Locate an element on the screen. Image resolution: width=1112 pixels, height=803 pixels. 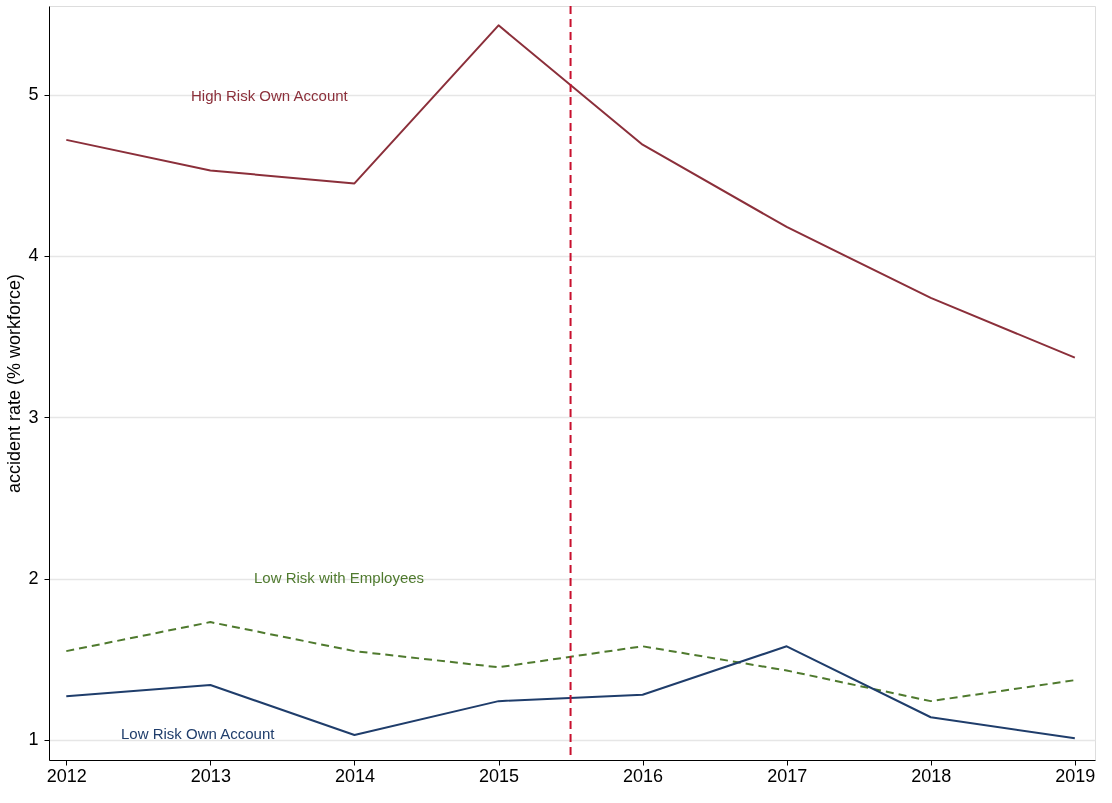
x-tick-label: 2016 is located at coordinates (643, 775).